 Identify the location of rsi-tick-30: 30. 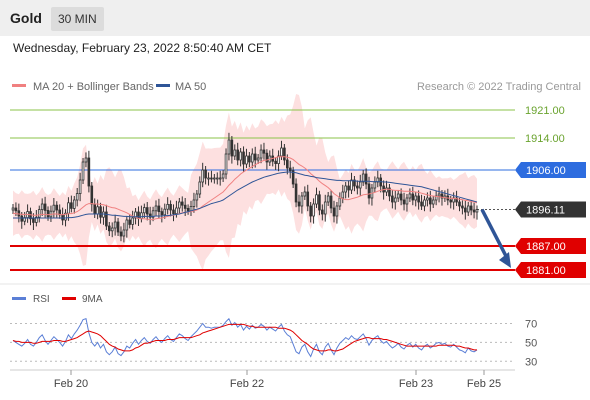
(531, 362).